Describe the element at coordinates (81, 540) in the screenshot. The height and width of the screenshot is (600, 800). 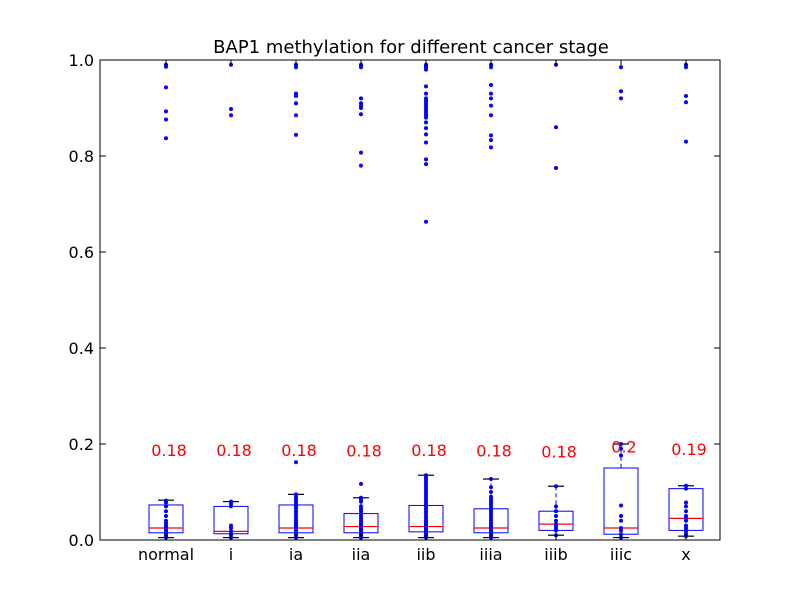
I see `y-tick-label: 0.0` at that location.